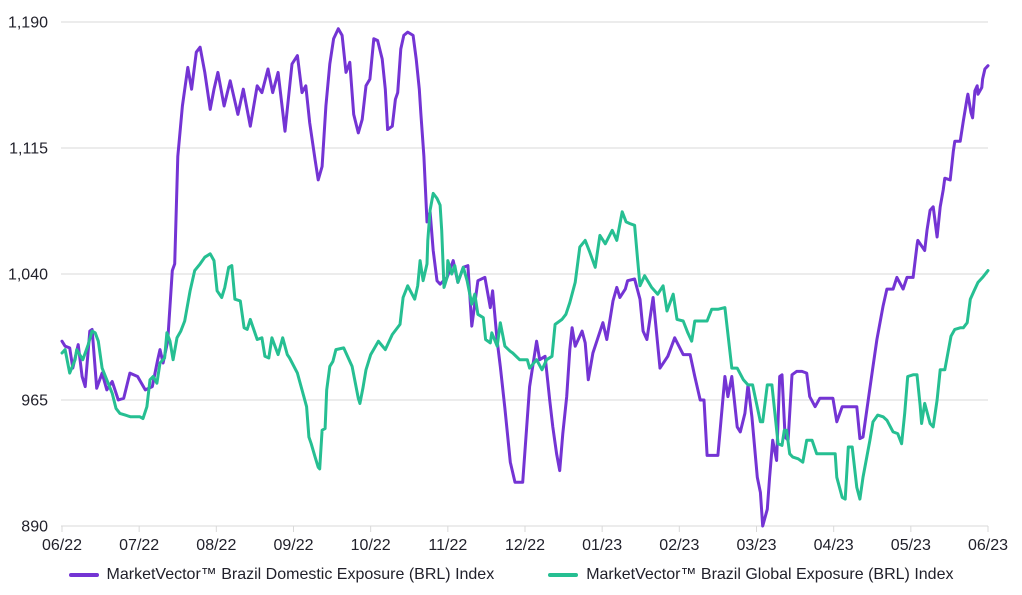  Describe the element at coordinates (34, 527) in the screenshot. I see `y-tick-label: 890` at that location.